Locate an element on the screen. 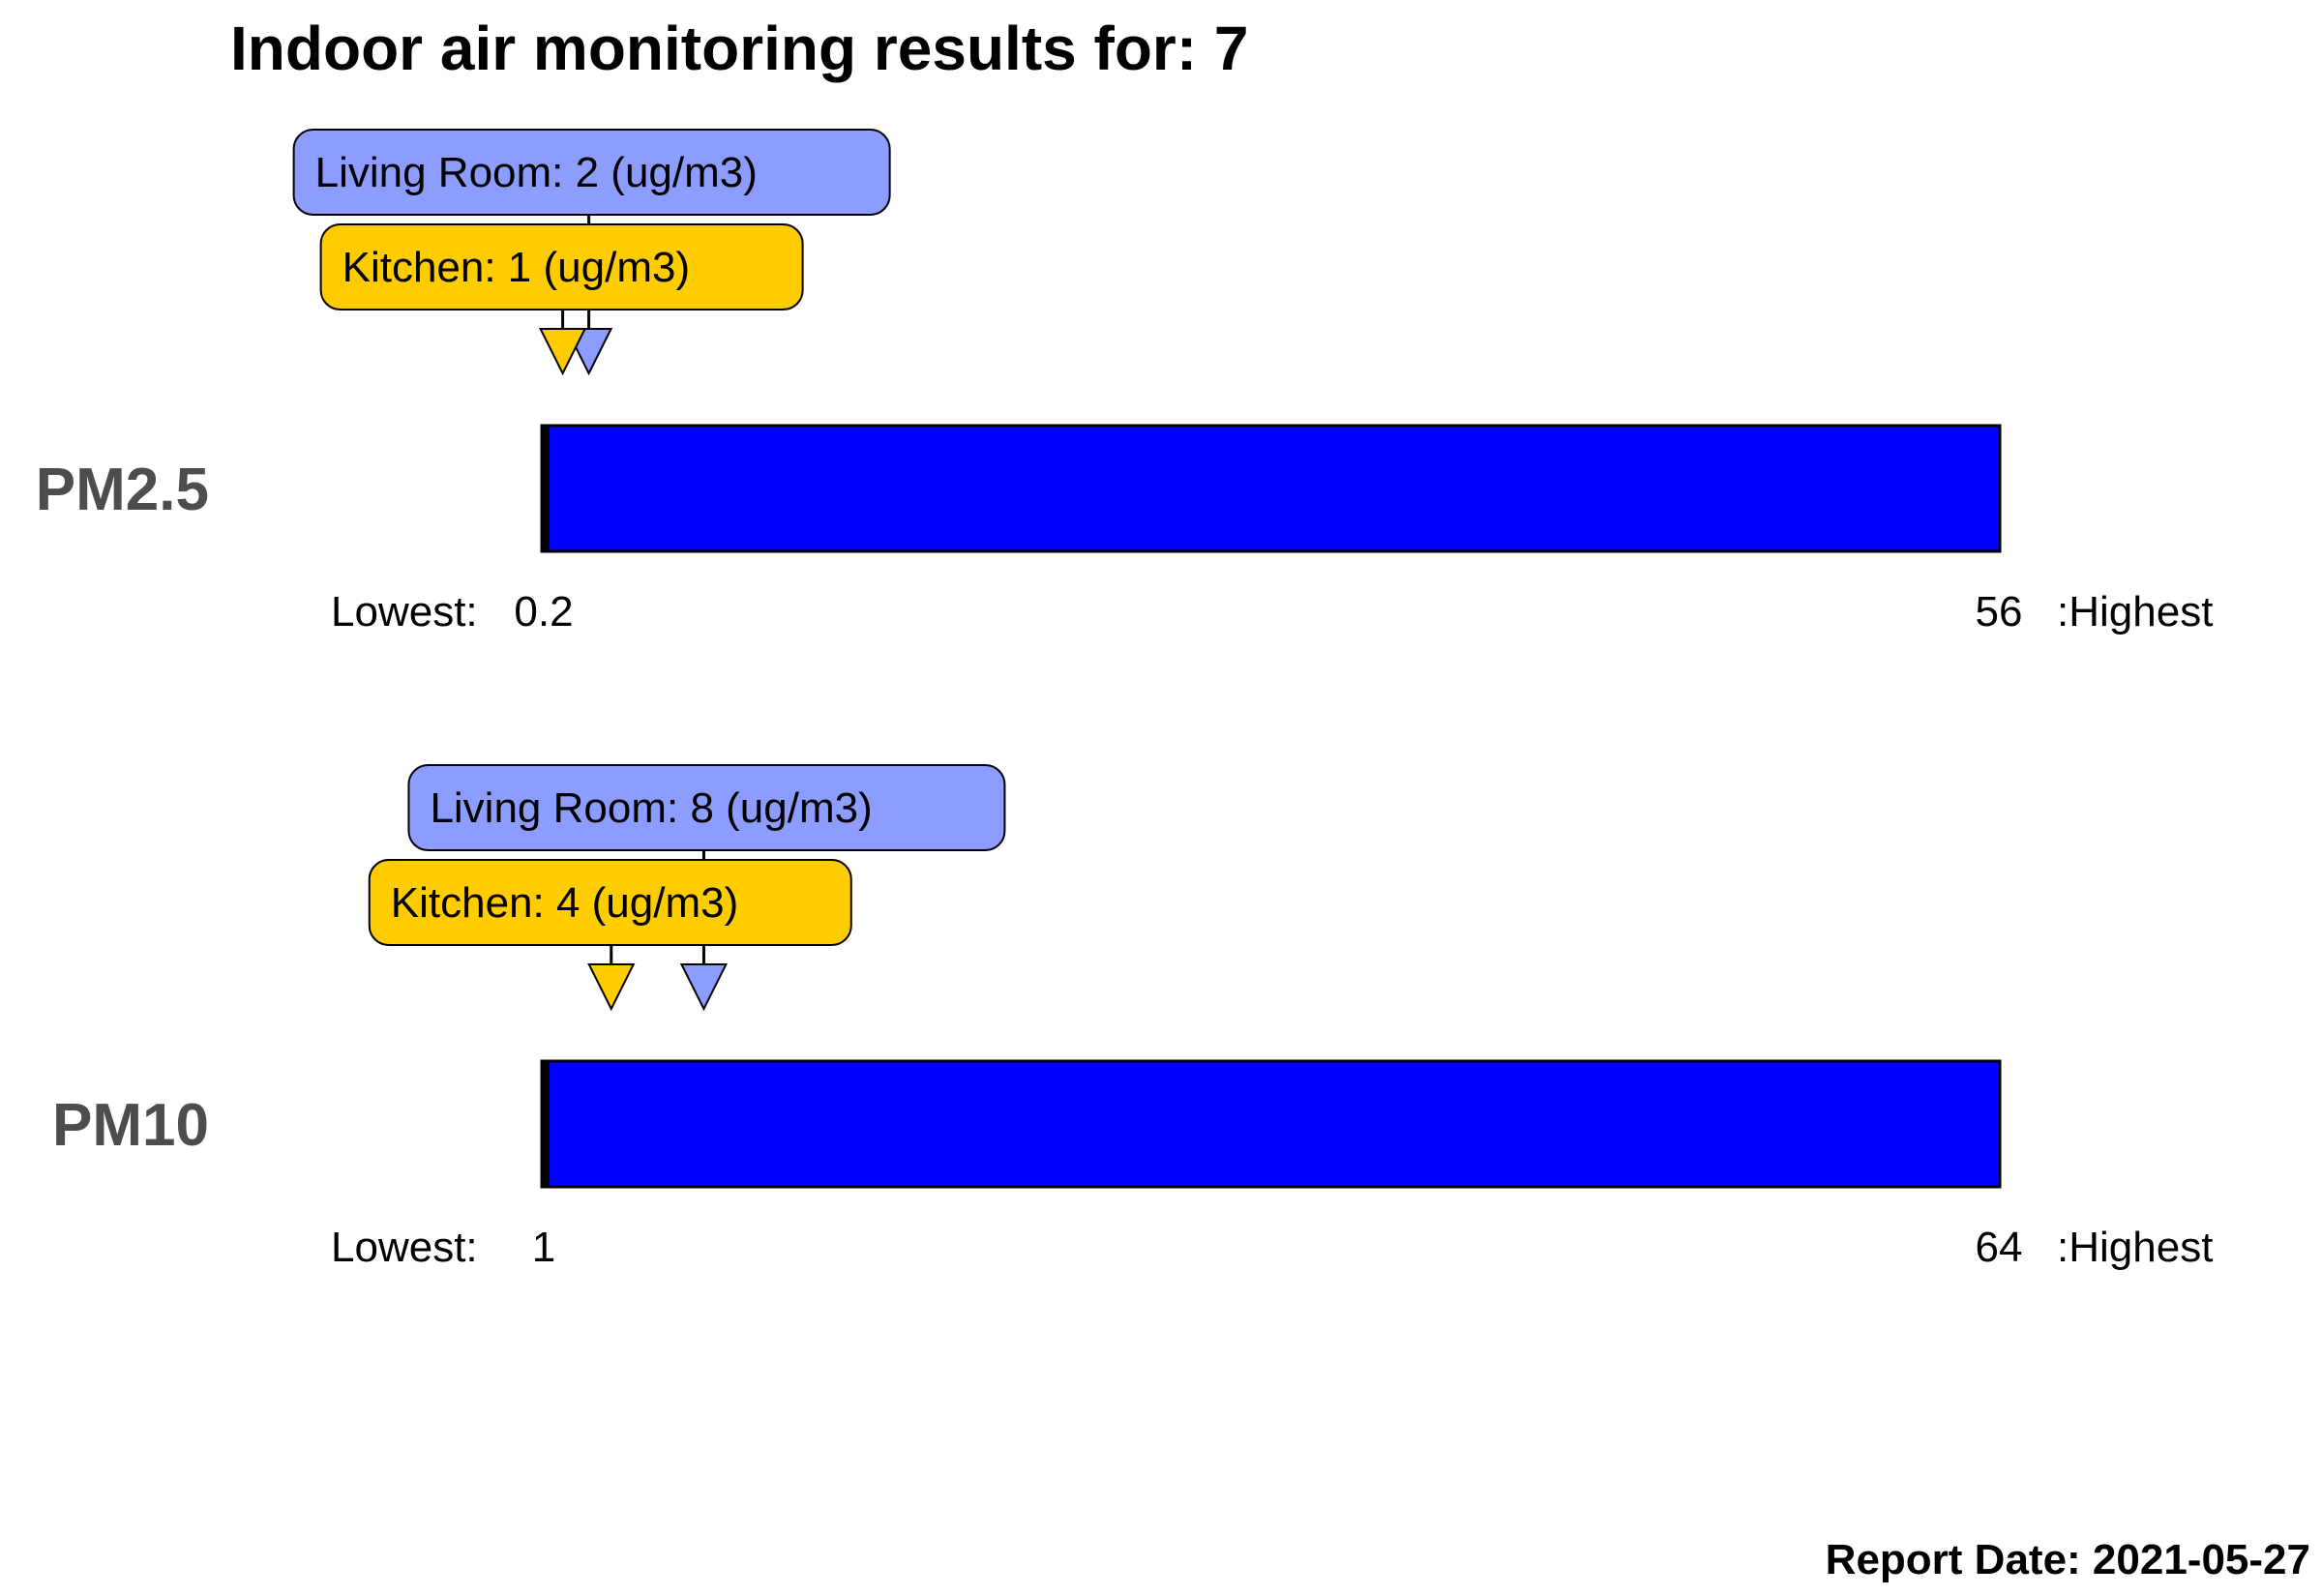 This screenshot has height=1596, width=2322. highest-value: 64 is located at coordinates (1999, 1247).